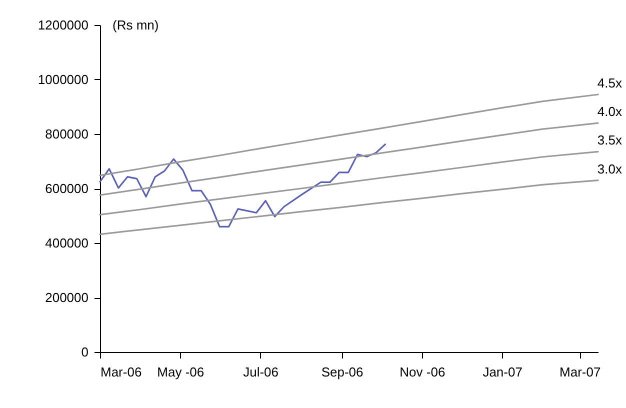 This screenshot has width=626, height=408. What do you see at coordinates (609, 112) in the screenshot?
I see `series-label: 4.0x` at bounding box center [609, 112].